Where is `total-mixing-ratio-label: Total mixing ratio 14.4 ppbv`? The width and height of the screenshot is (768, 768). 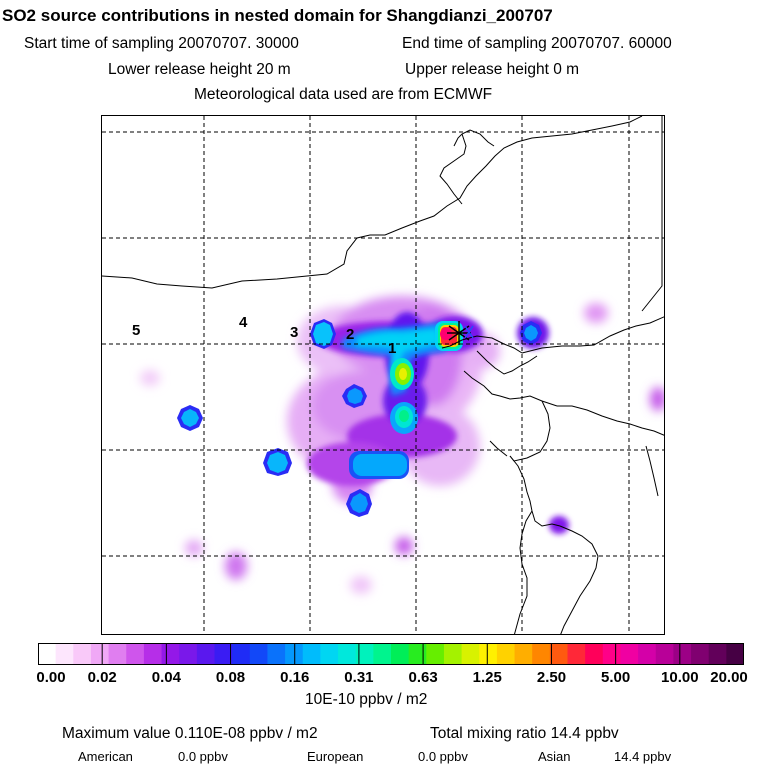 total-mixing-ratio-label: Total mixing ratio 14.4 ppbv is located at coordinates (524, 733).